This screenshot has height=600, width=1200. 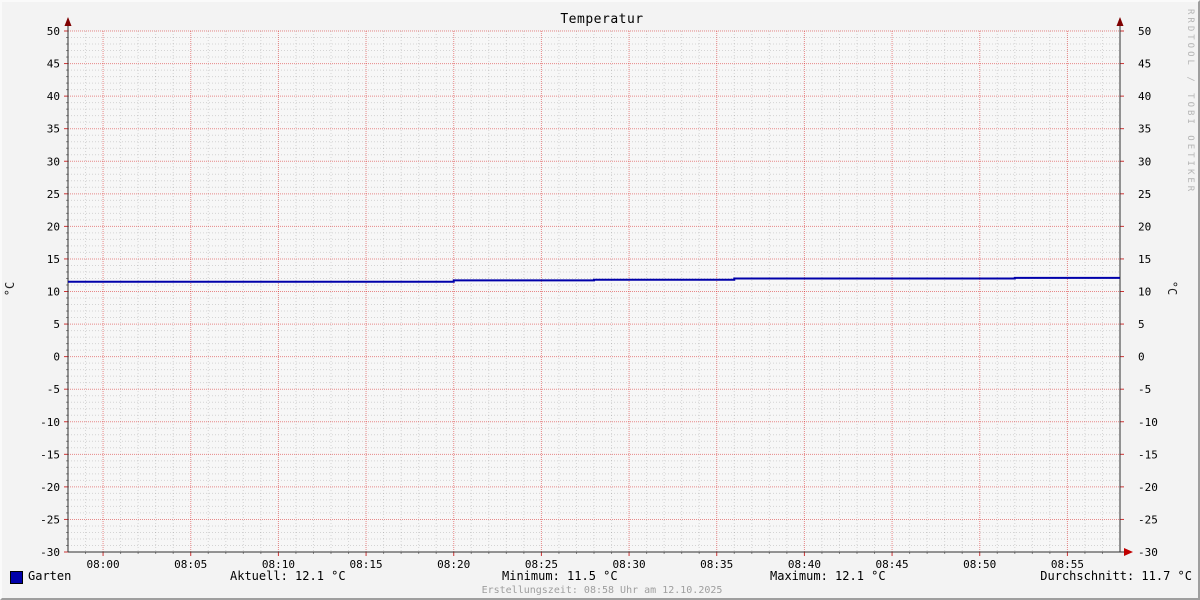 What do you see at coordinates (629, 564) in the screenshot?
I see `svg-text: 08:30` at bounding box center [629, 564].